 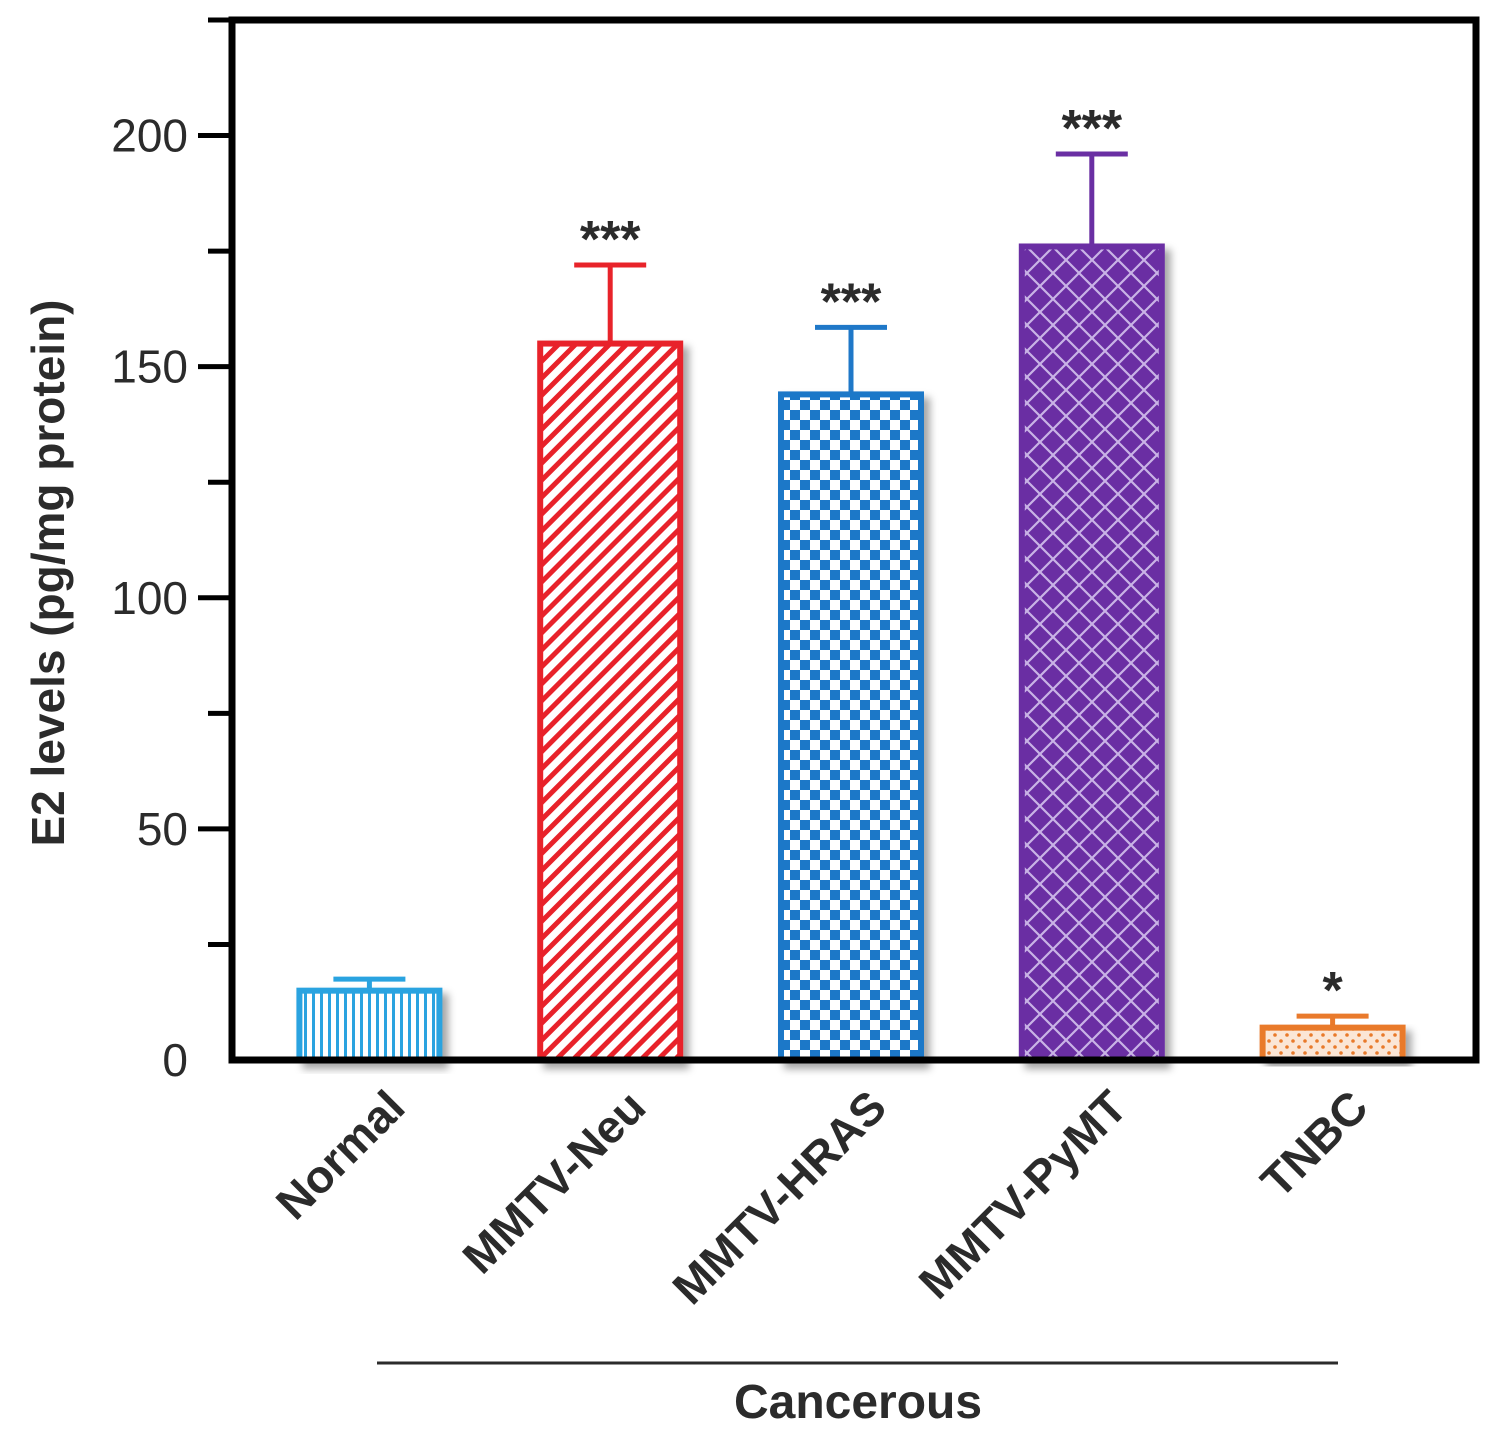 What do you see at coordinates (48, 573) in the screenshot?
I see `y-axis-title: E2 levels (pg/mg protein)` at bounding box center [48, 573].